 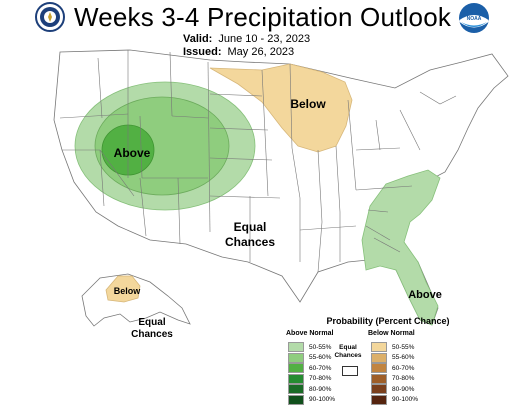 What do you see at coordinates (264, 39) in the screenshot?
I see `valid-dates: June 10 - 23, 2023` at bounding box center [264, 39].